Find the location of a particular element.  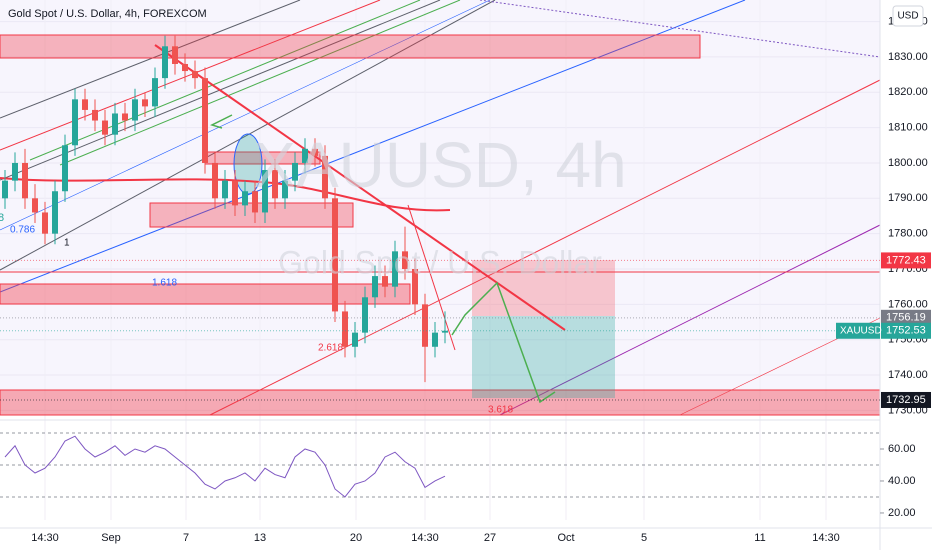

y-tick-label: 1790.00 is located at coordinates (908, 198).